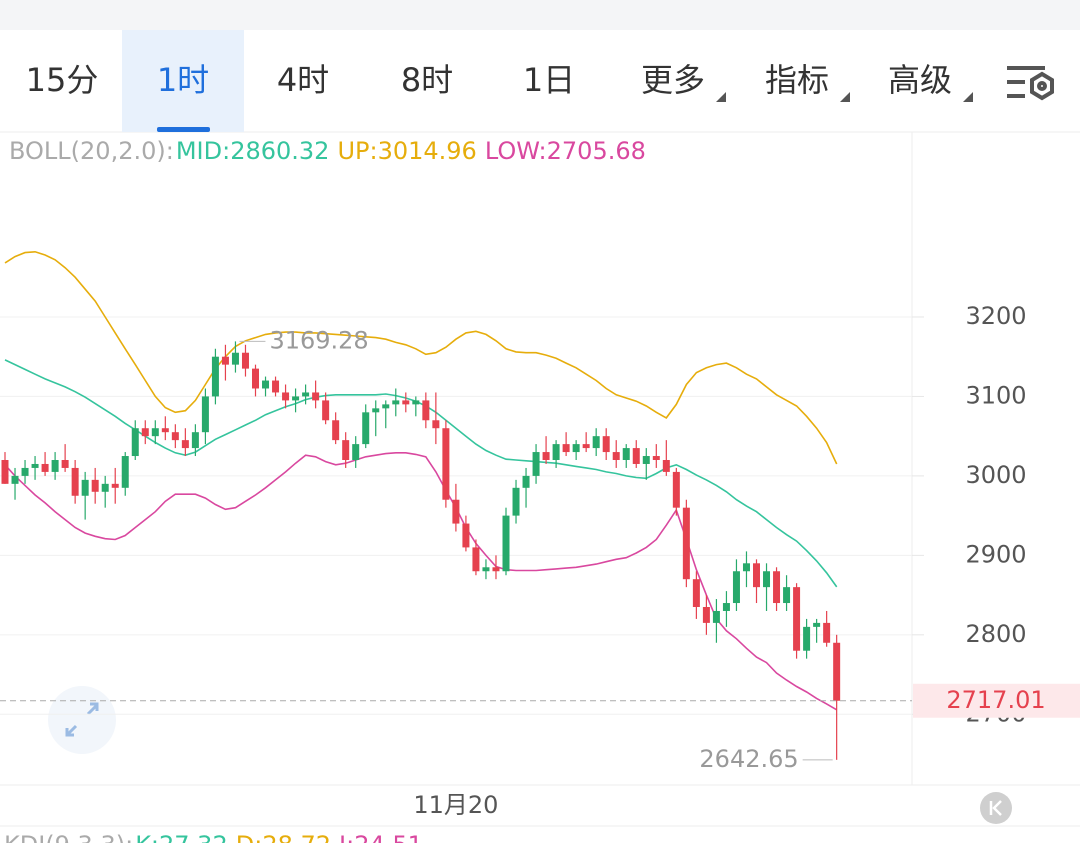 The image size is (1080, 843). Describe the element at coordinates (427, 151) in the screenshot. I see `legend-value: 3014.96` at that location.